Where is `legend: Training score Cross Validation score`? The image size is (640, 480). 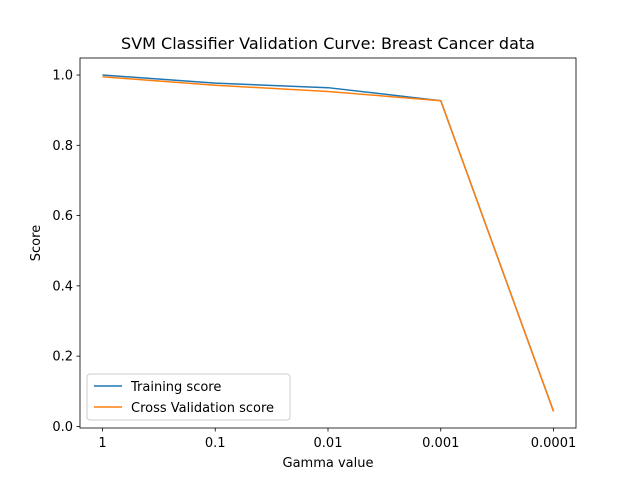
legend: Training score Cross Validation score is located at coordinates (188, 397).